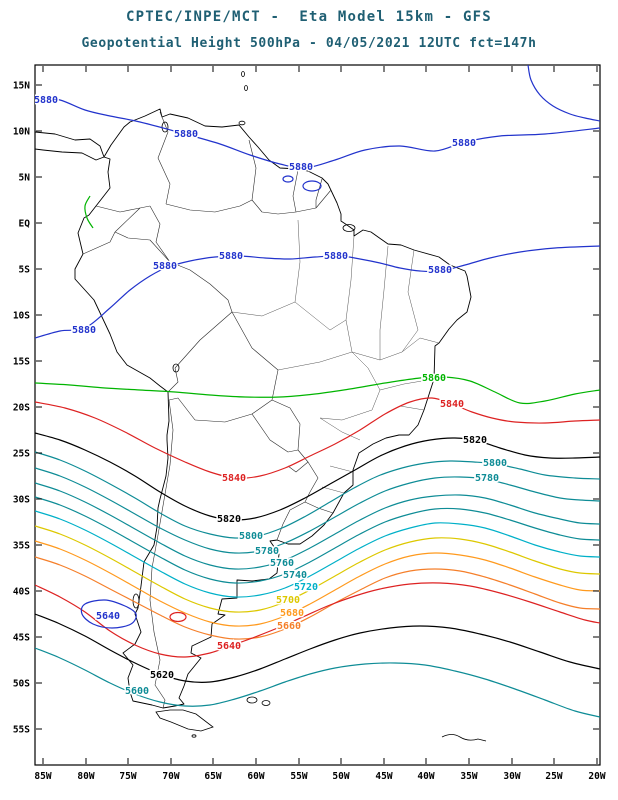  Describe the element at coordinates (137, 691) in the screenshot. I see `contour-label-5600: 5600` at that location.